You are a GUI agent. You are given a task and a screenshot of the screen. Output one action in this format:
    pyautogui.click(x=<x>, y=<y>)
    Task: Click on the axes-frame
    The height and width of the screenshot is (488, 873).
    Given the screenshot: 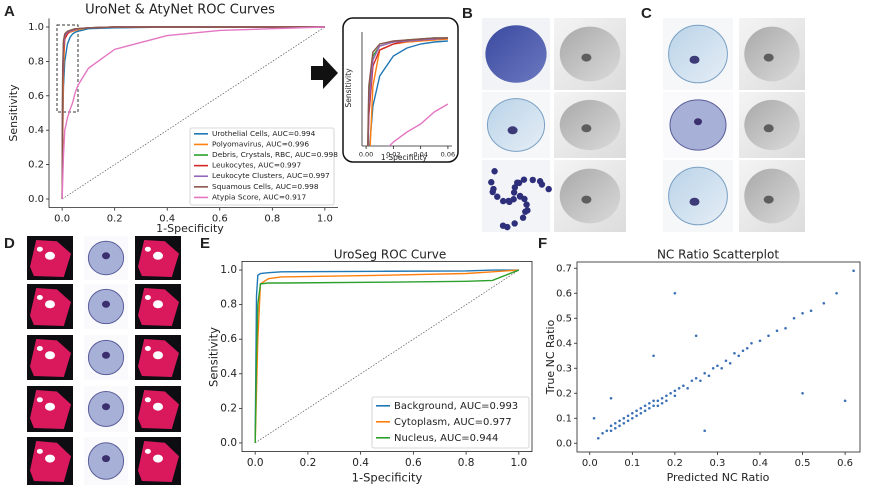 What is the action you would take?
    pyautogui.click(x=387, y=356)
    